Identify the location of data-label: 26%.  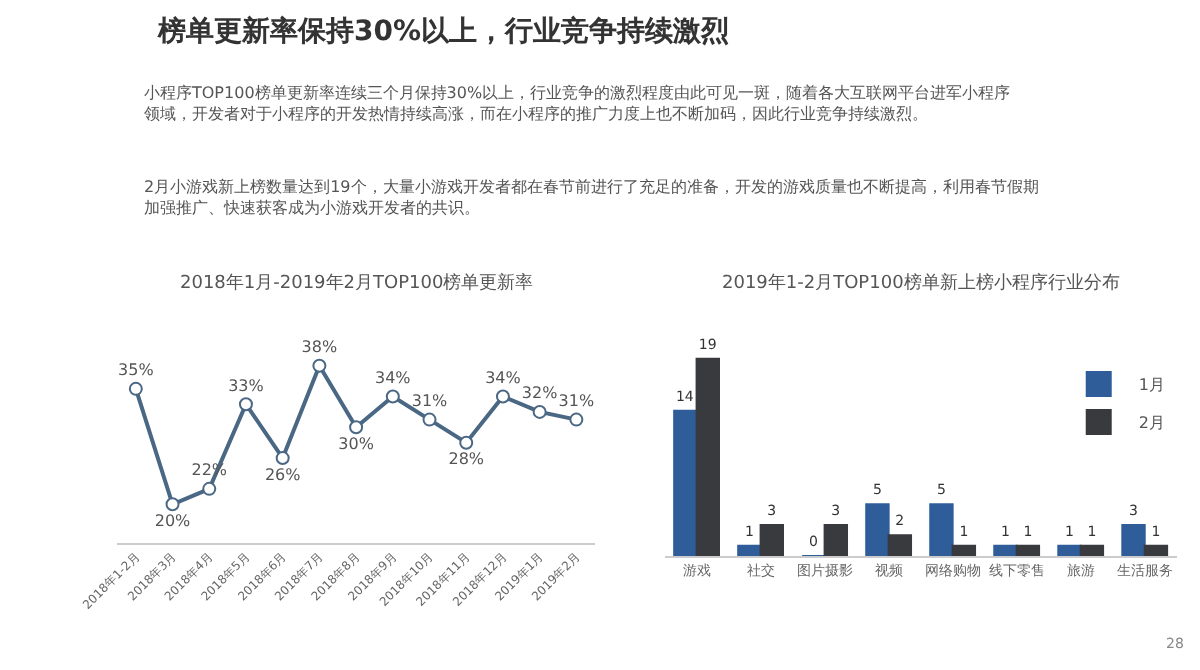
(283, 474).